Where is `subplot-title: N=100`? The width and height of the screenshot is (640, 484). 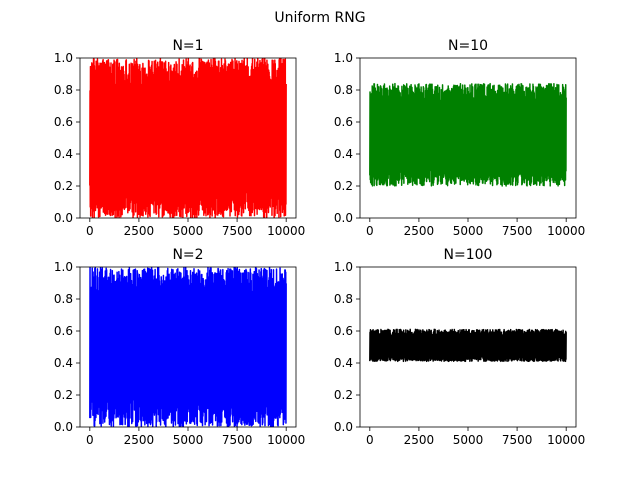
subplot-title: N=100 is located at coordinates (468, 255).